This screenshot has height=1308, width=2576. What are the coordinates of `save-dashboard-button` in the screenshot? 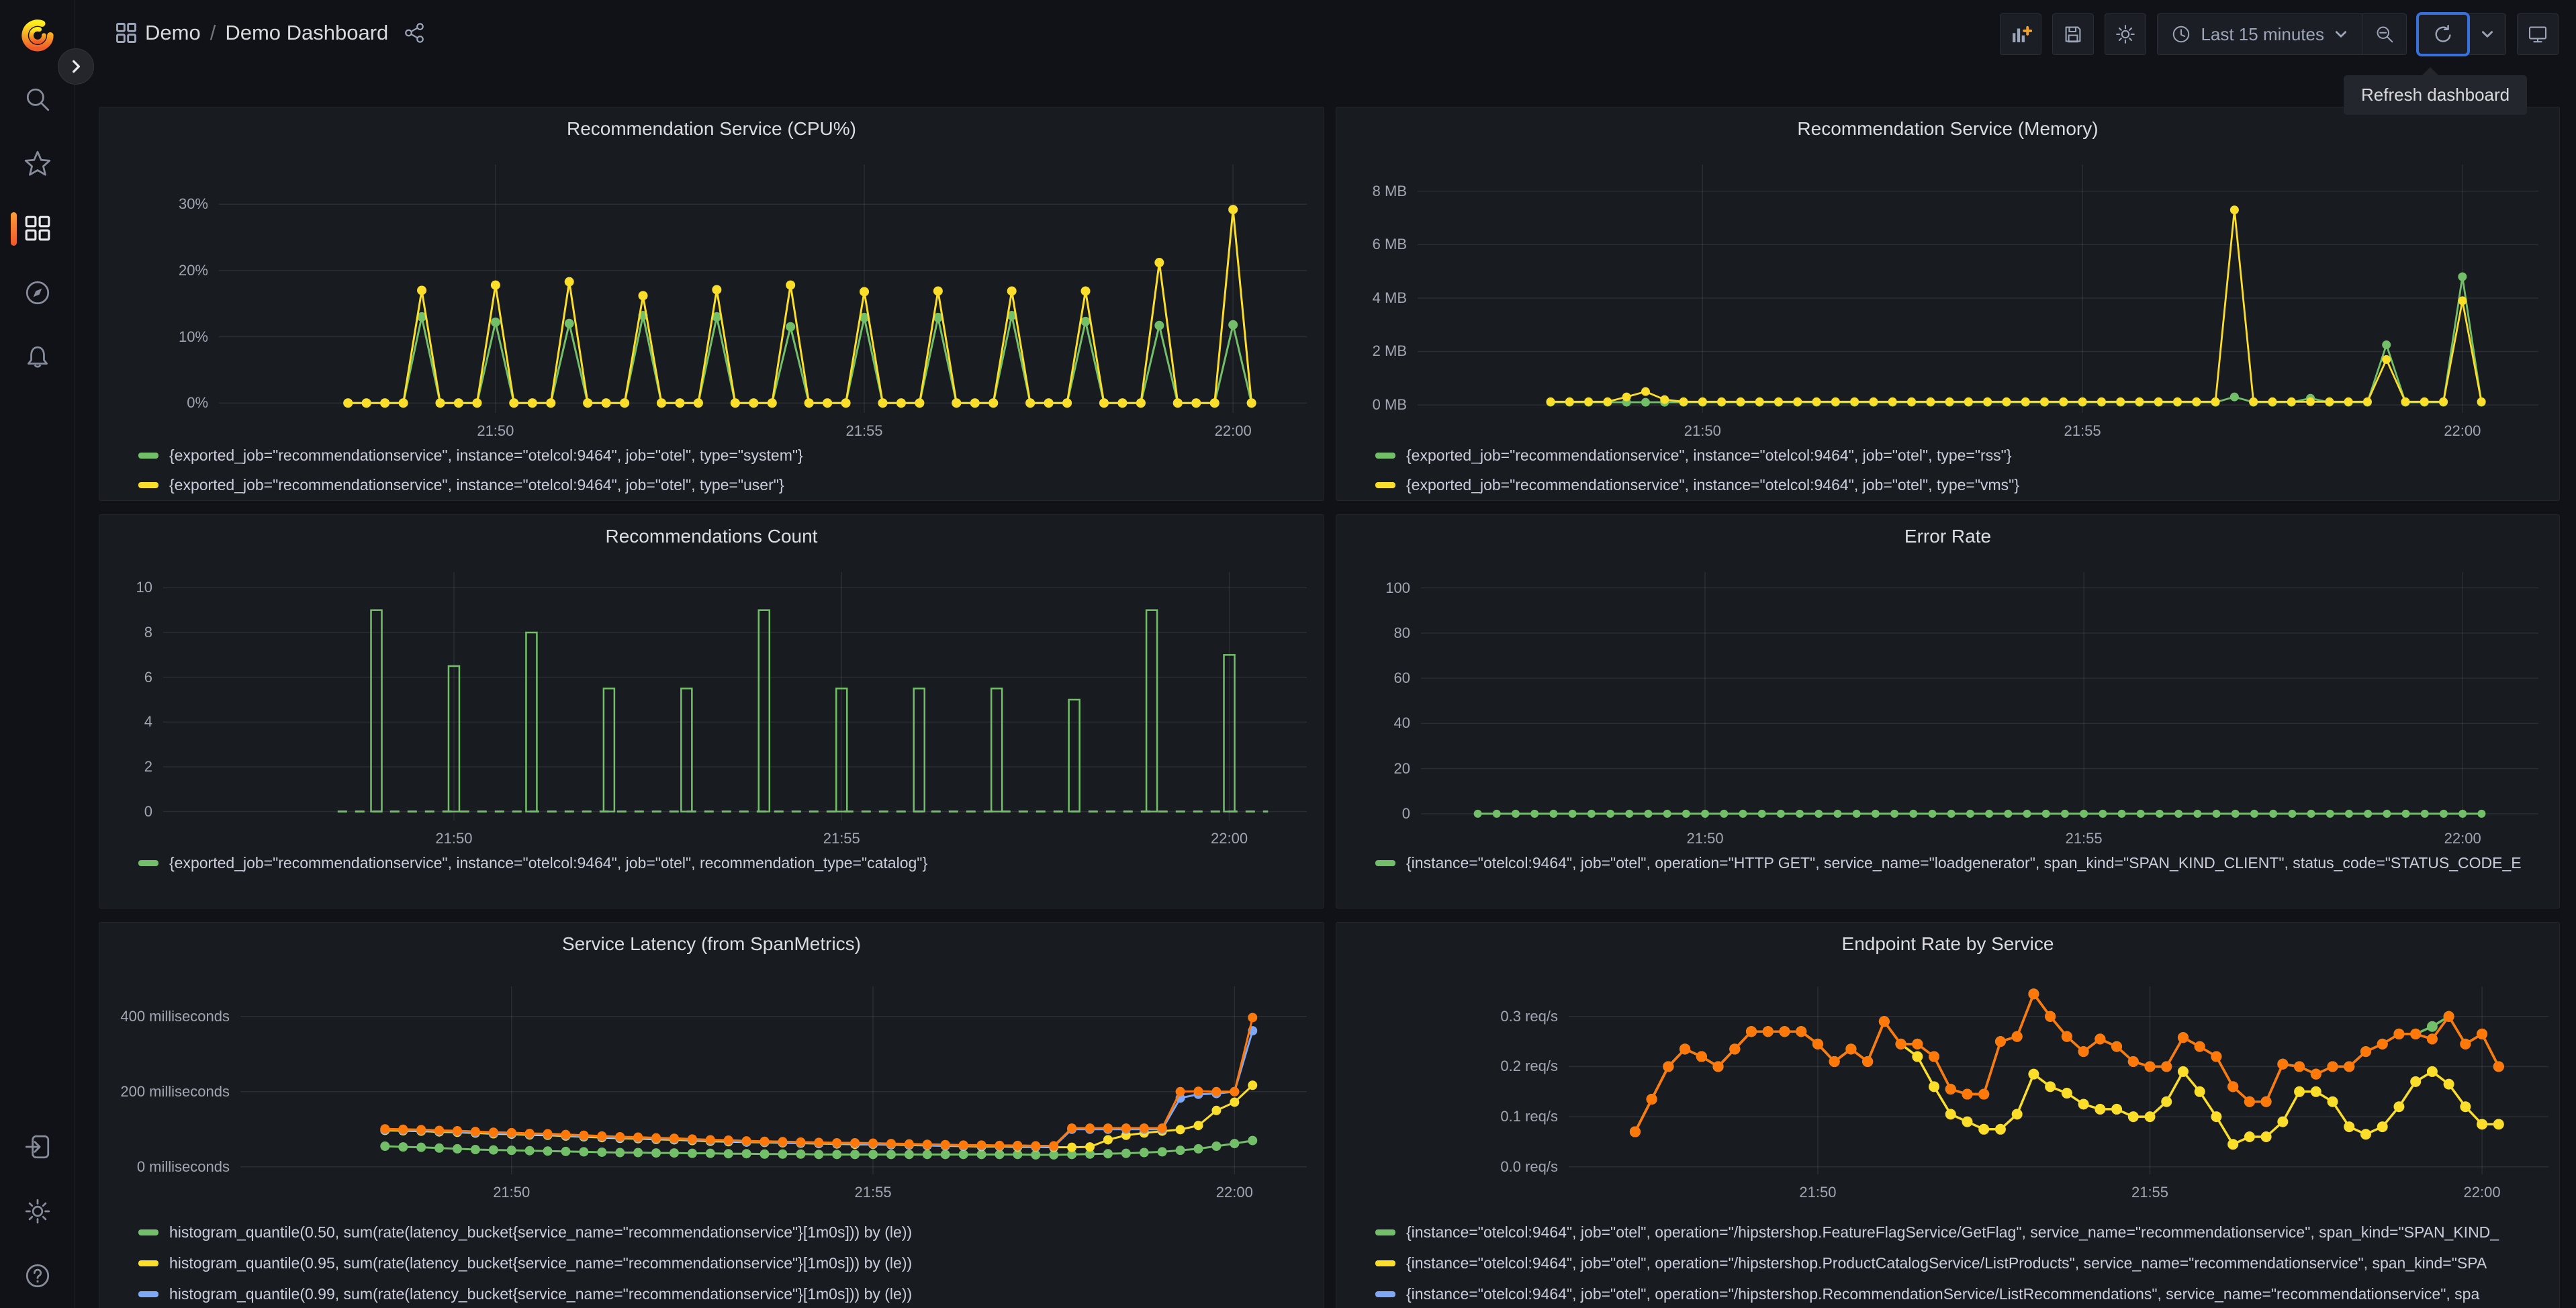 It's located at (2073, 34).